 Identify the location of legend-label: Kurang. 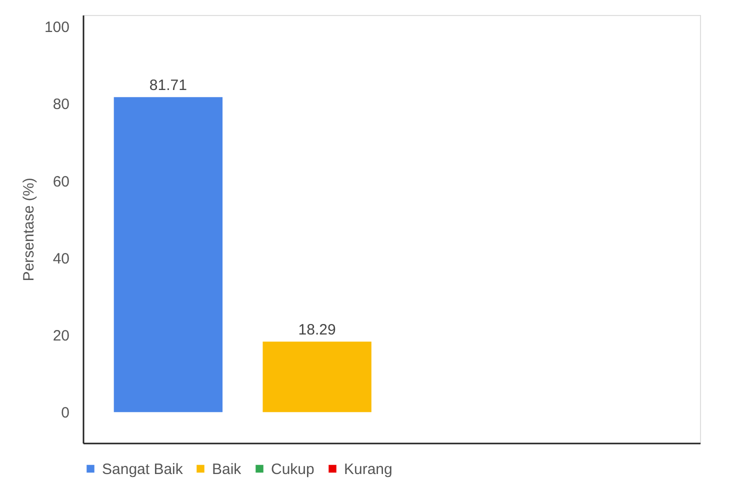
(368, 469).